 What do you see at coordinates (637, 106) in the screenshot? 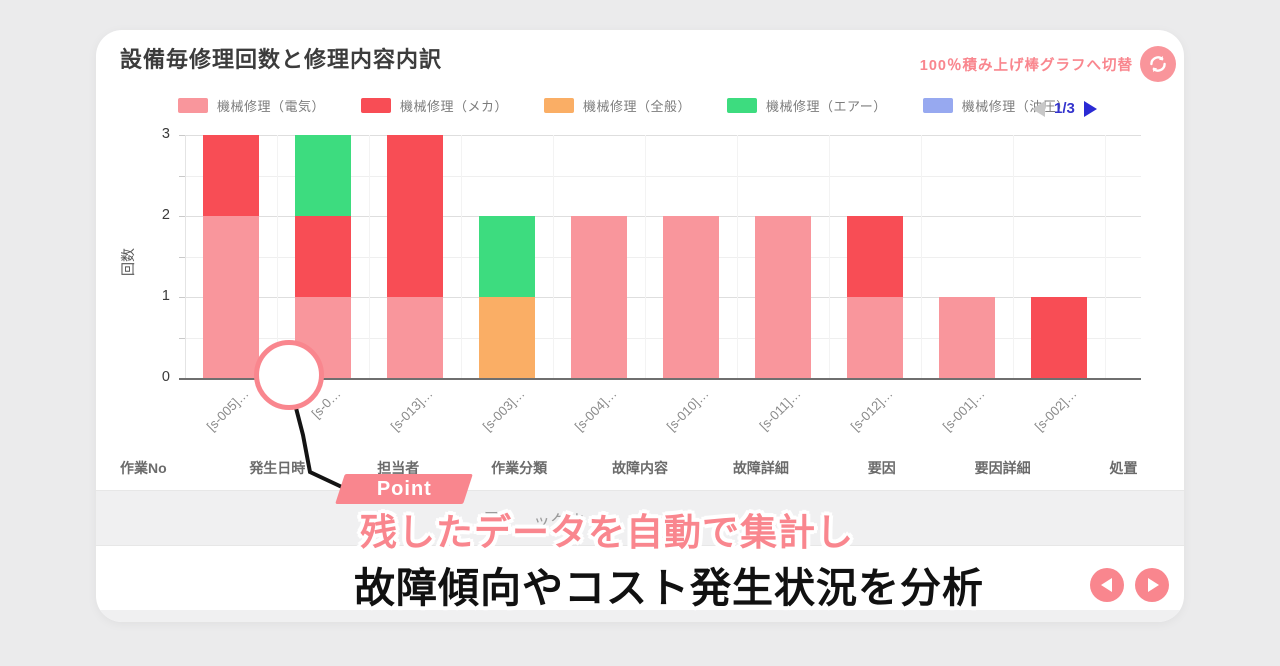
I see `legend-item-label: 機械修理（全般）` at bounding box center [637, 106].